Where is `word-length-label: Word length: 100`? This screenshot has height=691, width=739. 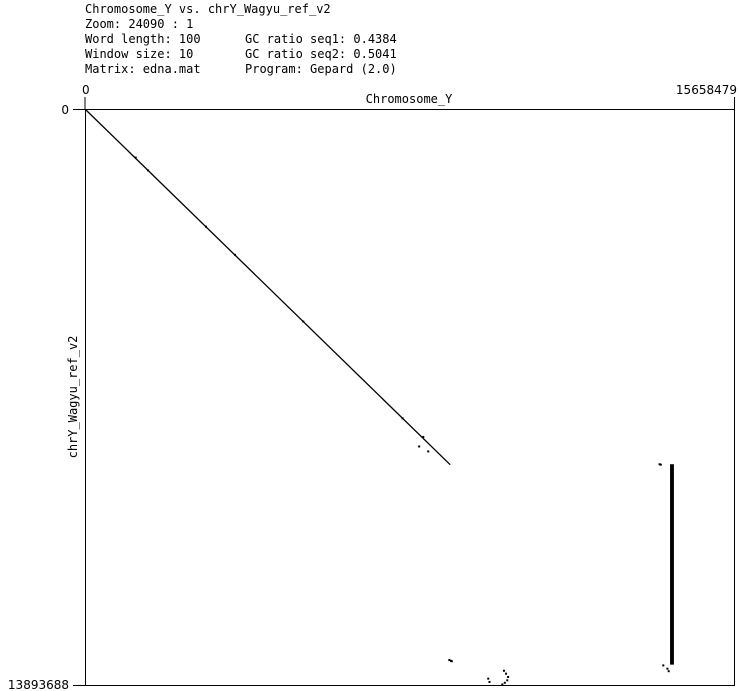
word-length-label: Word length: 100 is located at coordinates (143, 39).